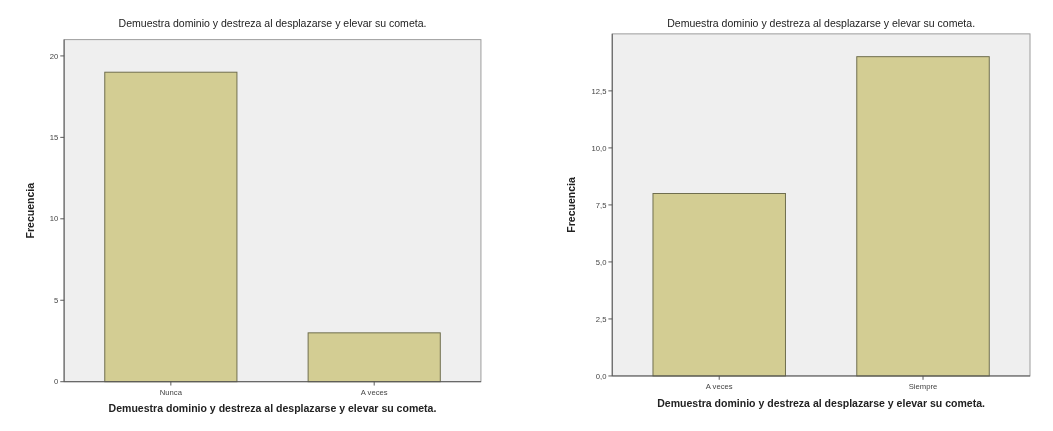 Image resolution: width=1053 pixels, height=431 pixels. Describe the element at coordinates (54, 138) in the screenshot. I see `y-tick-label: 15` at that location.